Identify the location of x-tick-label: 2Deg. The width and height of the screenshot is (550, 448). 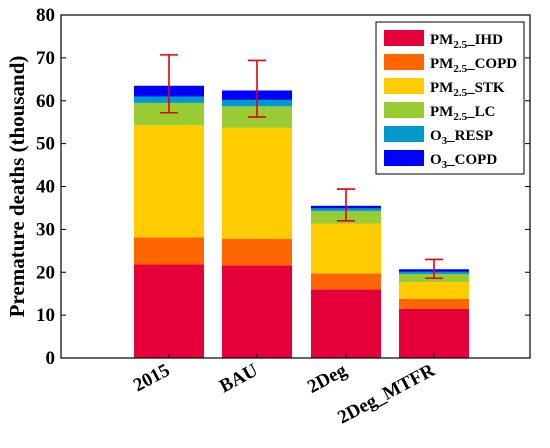
(327, 379).